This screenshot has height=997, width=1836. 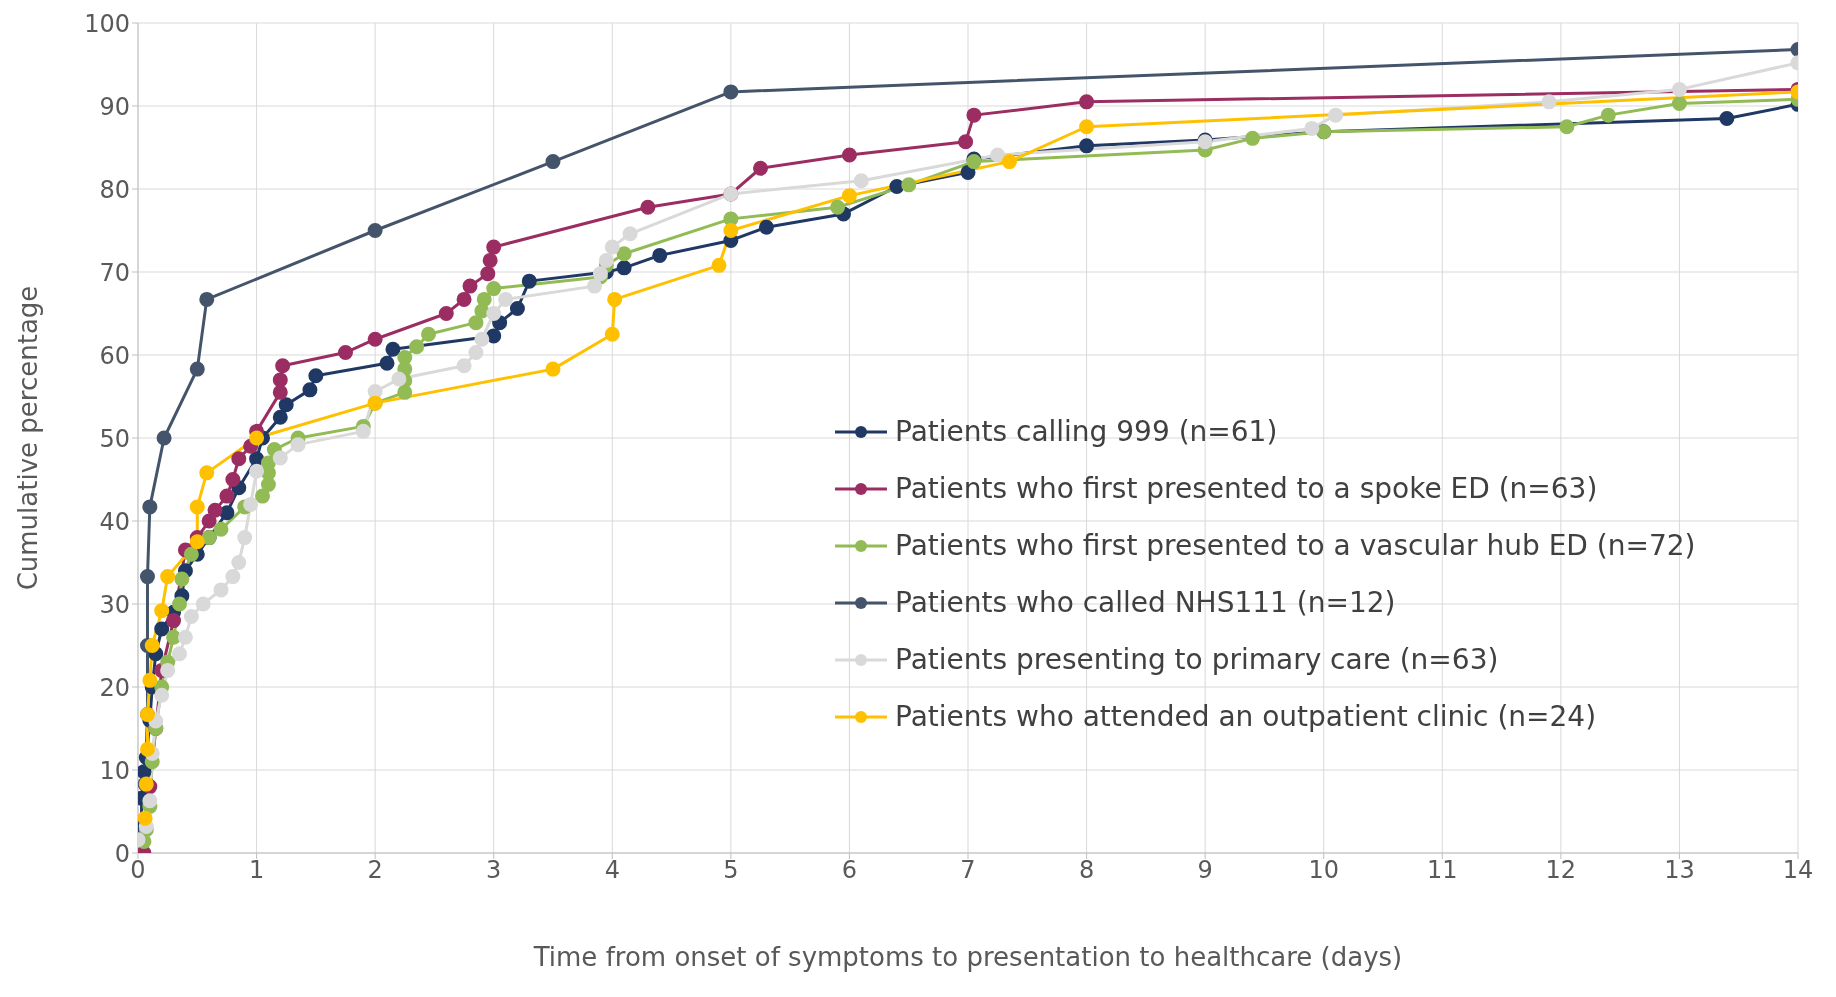 I want to click on x-tick-label: 12, so click(x=1561, y=870).